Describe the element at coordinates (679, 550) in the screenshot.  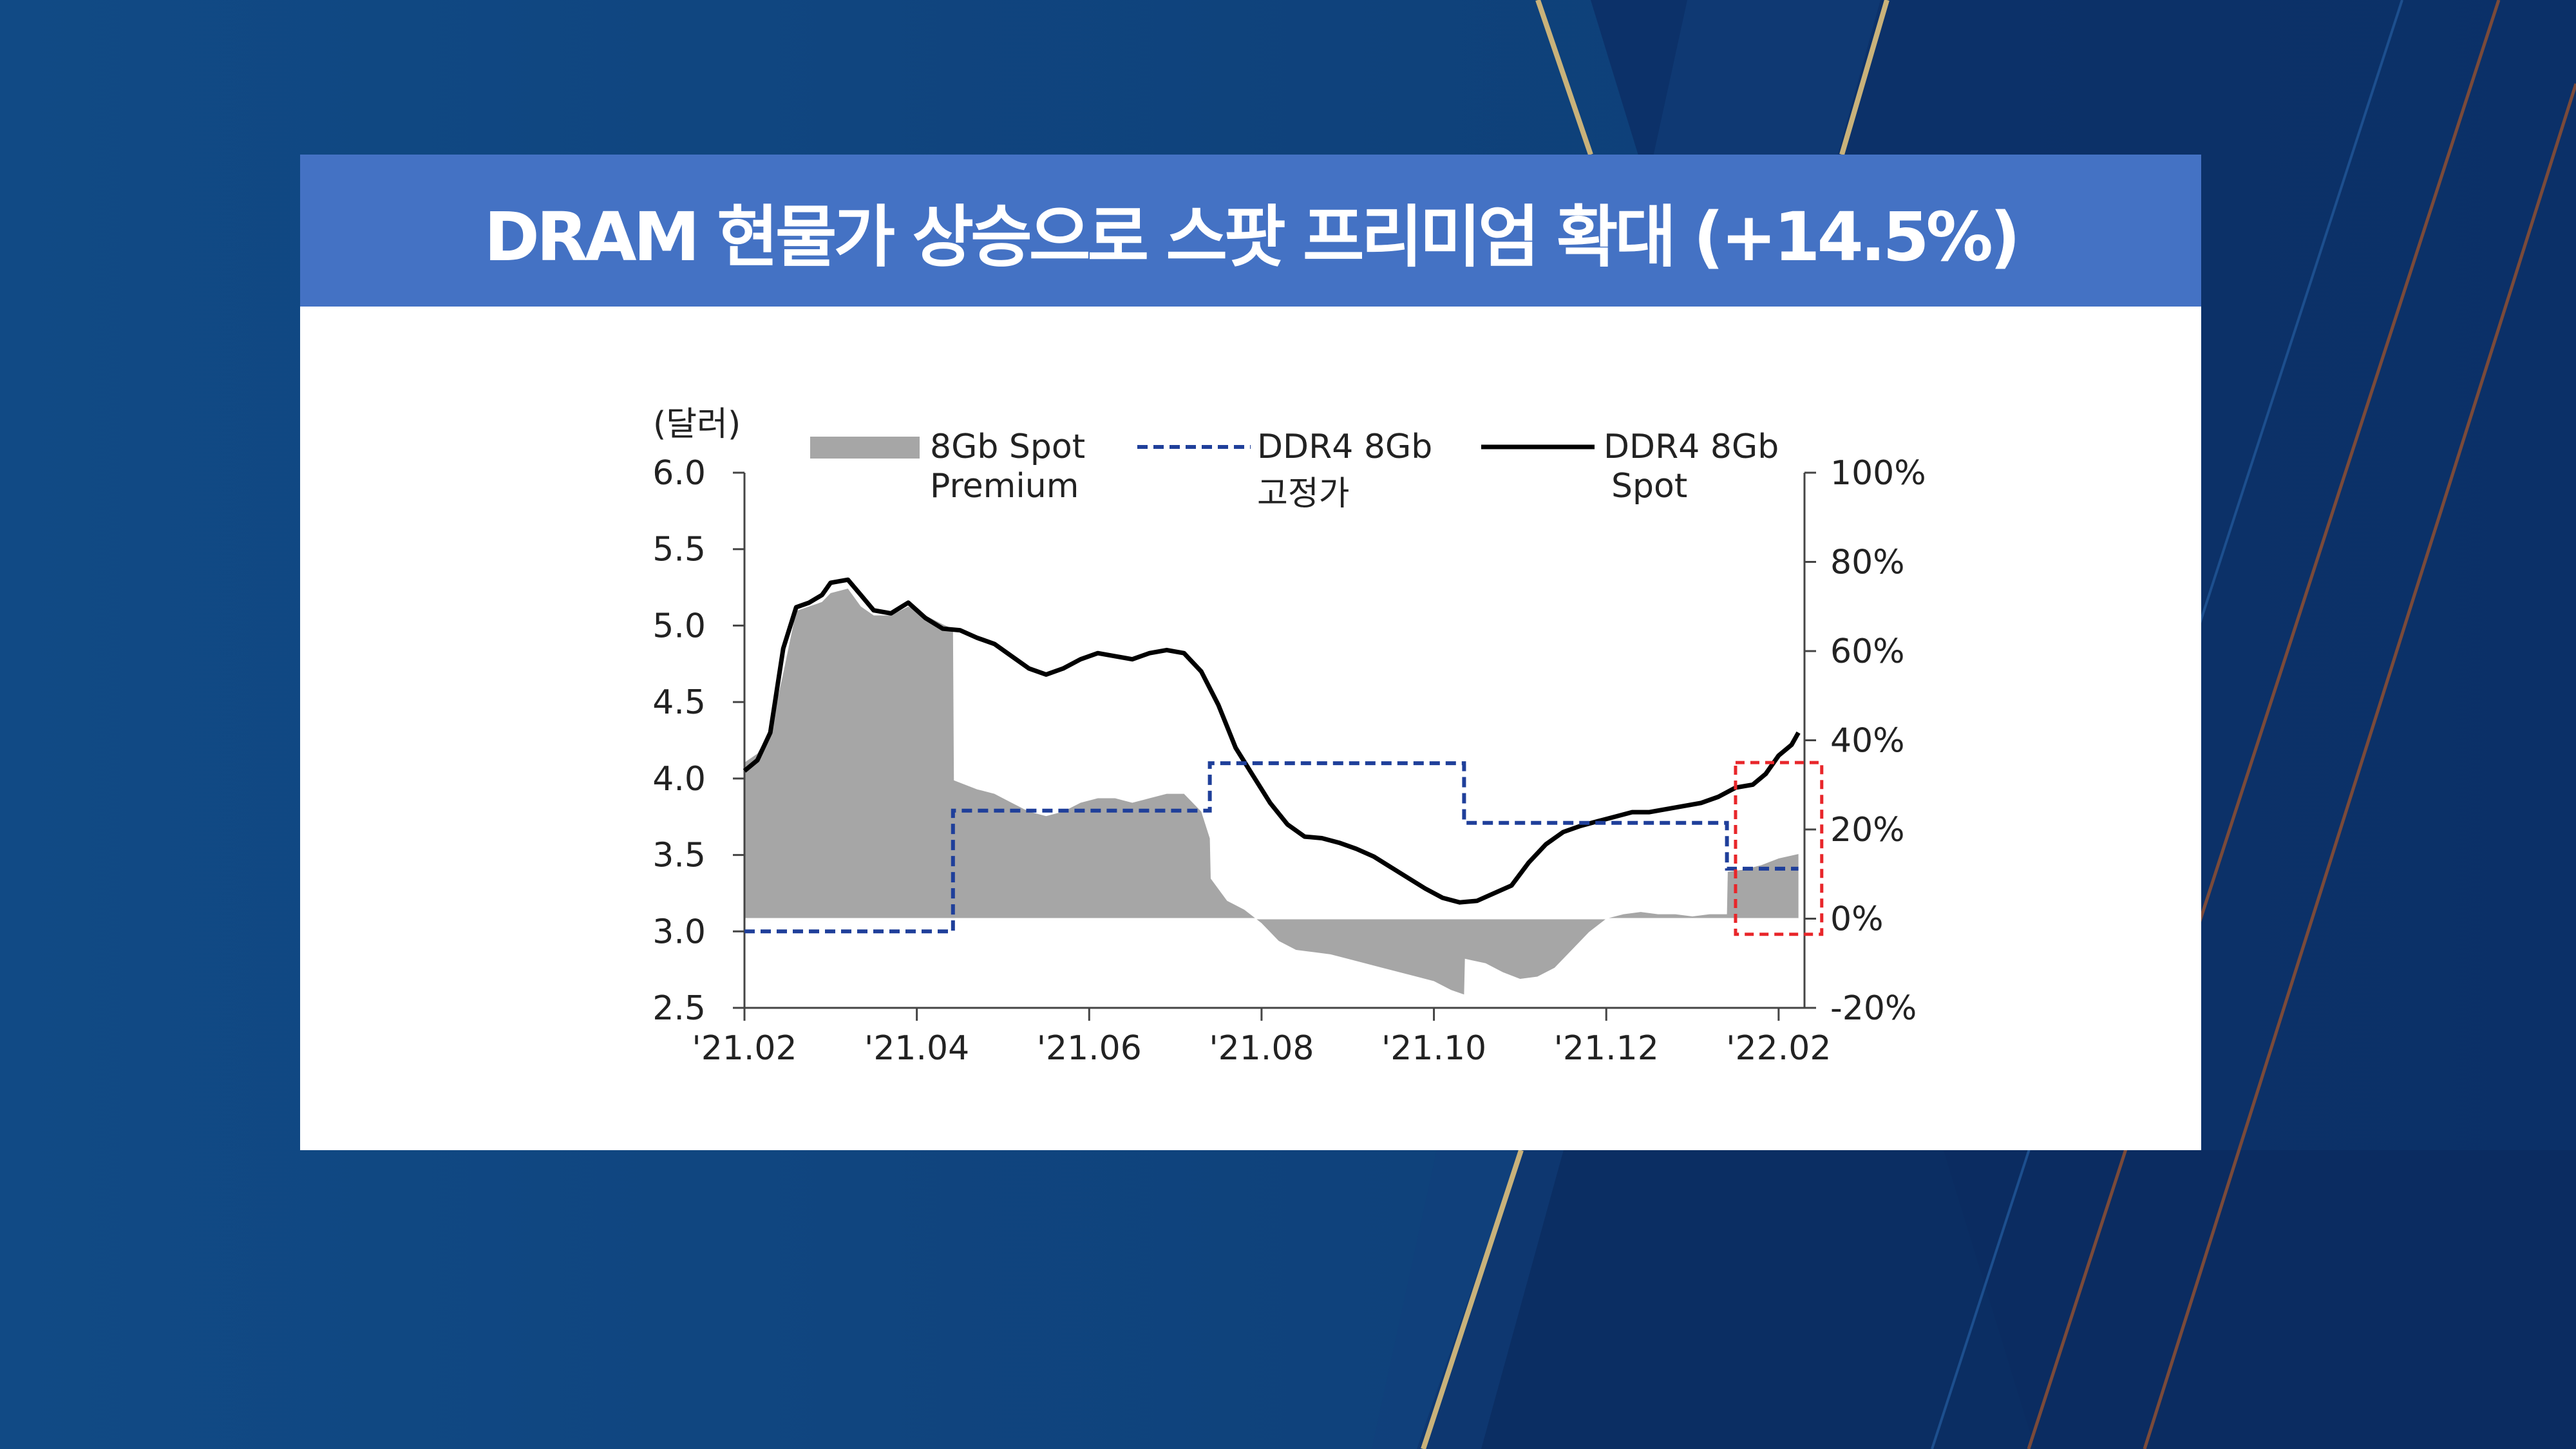
I see `left-tick-label: 5.5` at that location.